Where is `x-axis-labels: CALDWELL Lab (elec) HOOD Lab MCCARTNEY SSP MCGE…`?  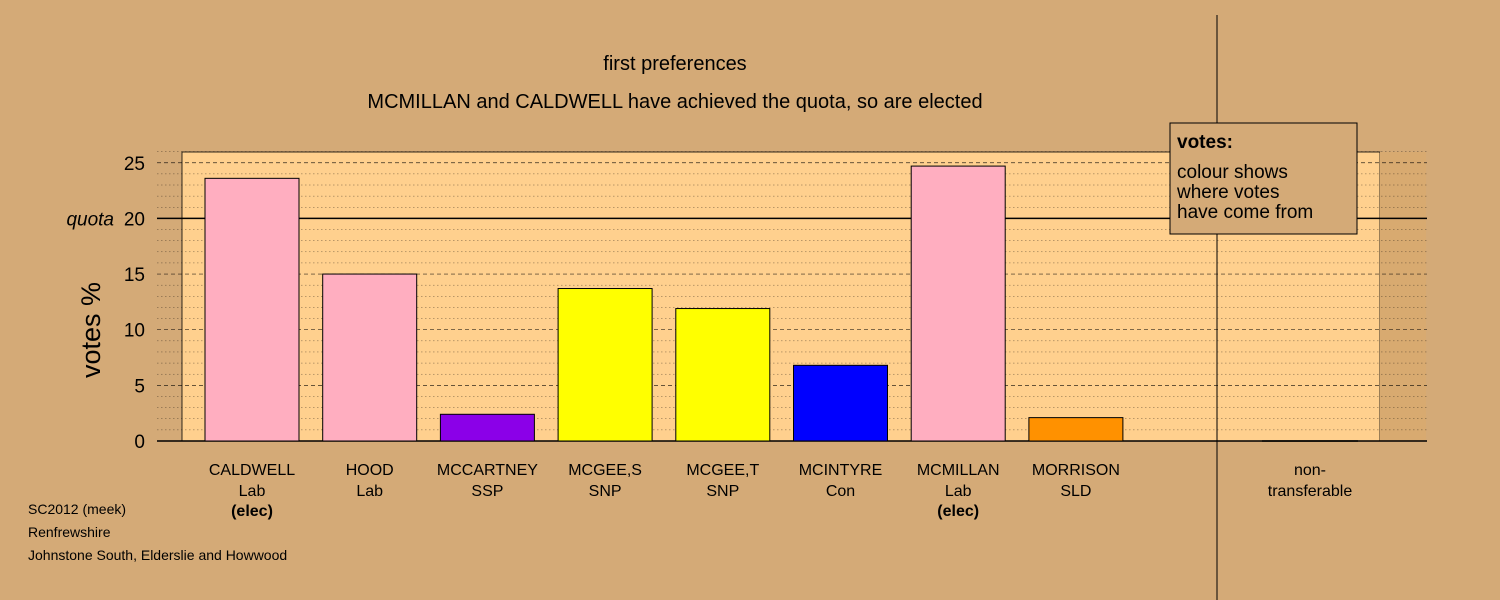 x-axis-labels: CALDWELL Lab (elec) HOOD Lab MCCARTNEY SSP MCGE… is located at coordinates (664, 491).